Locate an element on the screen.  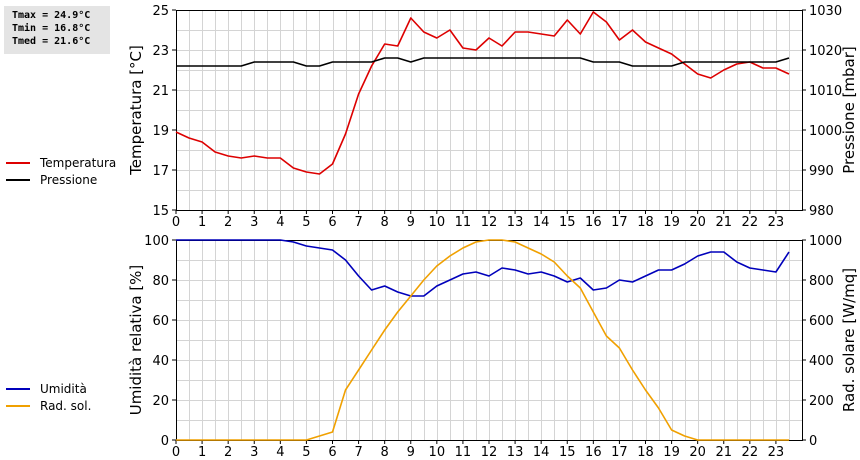
y-tick-label: 20 is located at coordinates (160, 401).